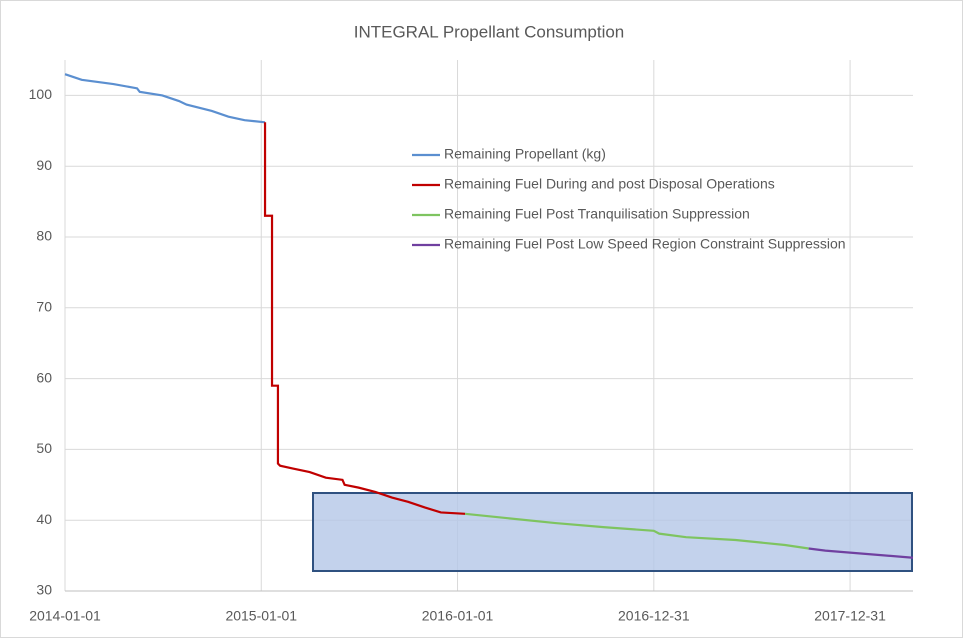  Describe the element at coordinates (44, 377) in the screenshot. I see `y-tick-label: 60` at that location.